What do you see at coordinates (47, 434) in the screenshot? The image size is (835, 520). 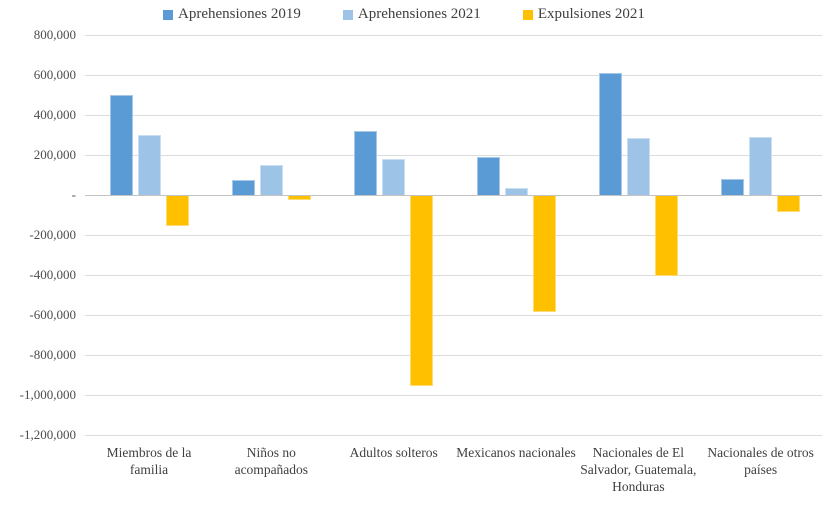 I see `y-tick-label: -1,200,000` at bounding box center [47, 434].